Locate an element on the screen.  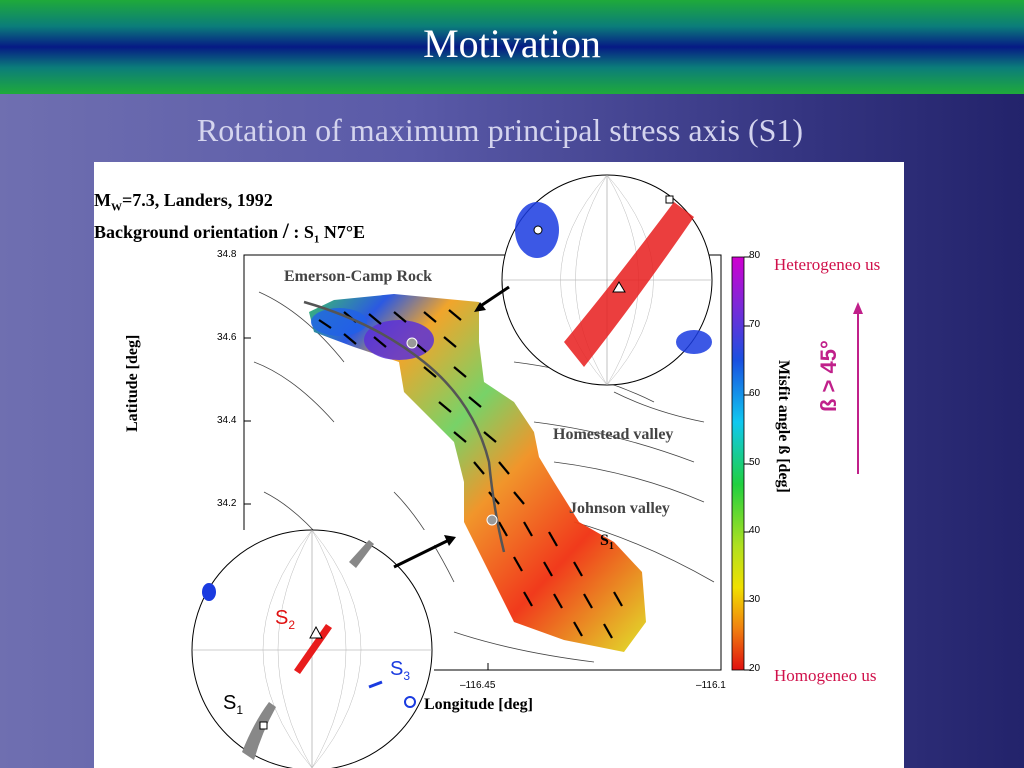
site-marker-north is located at coordinates (412, 343).